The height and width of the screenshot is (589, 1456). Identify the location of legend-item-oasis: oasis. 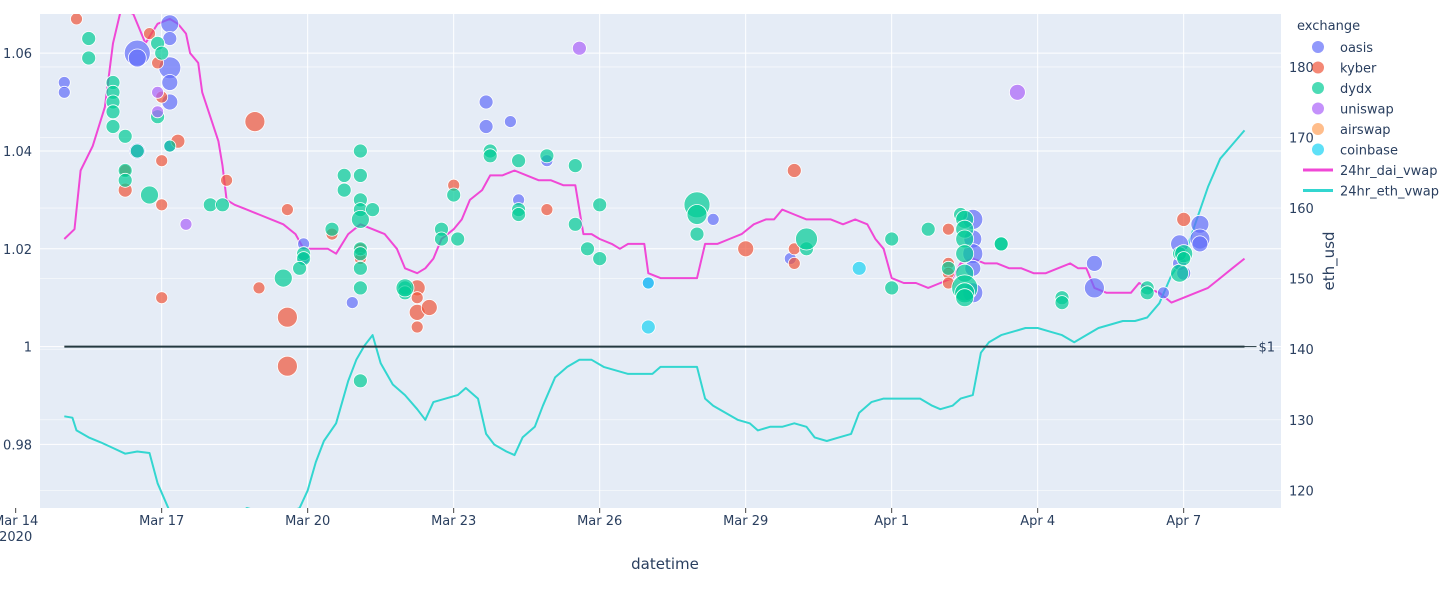
(1342, 48).